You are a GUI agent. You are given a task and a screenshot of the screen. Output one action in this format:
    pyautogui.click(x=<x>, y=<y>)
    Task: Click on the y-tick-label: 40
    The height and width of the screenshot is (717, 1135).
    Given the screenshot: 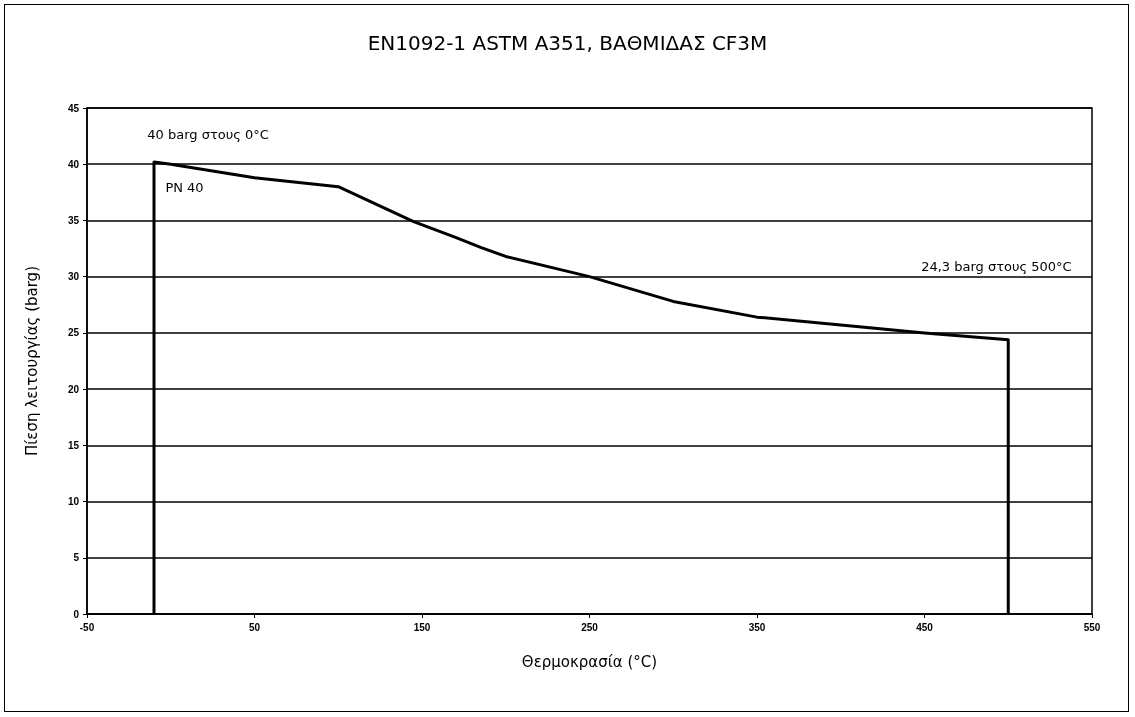 What is the action you would take?
    pyautogui.click(x=73, y=164)
    